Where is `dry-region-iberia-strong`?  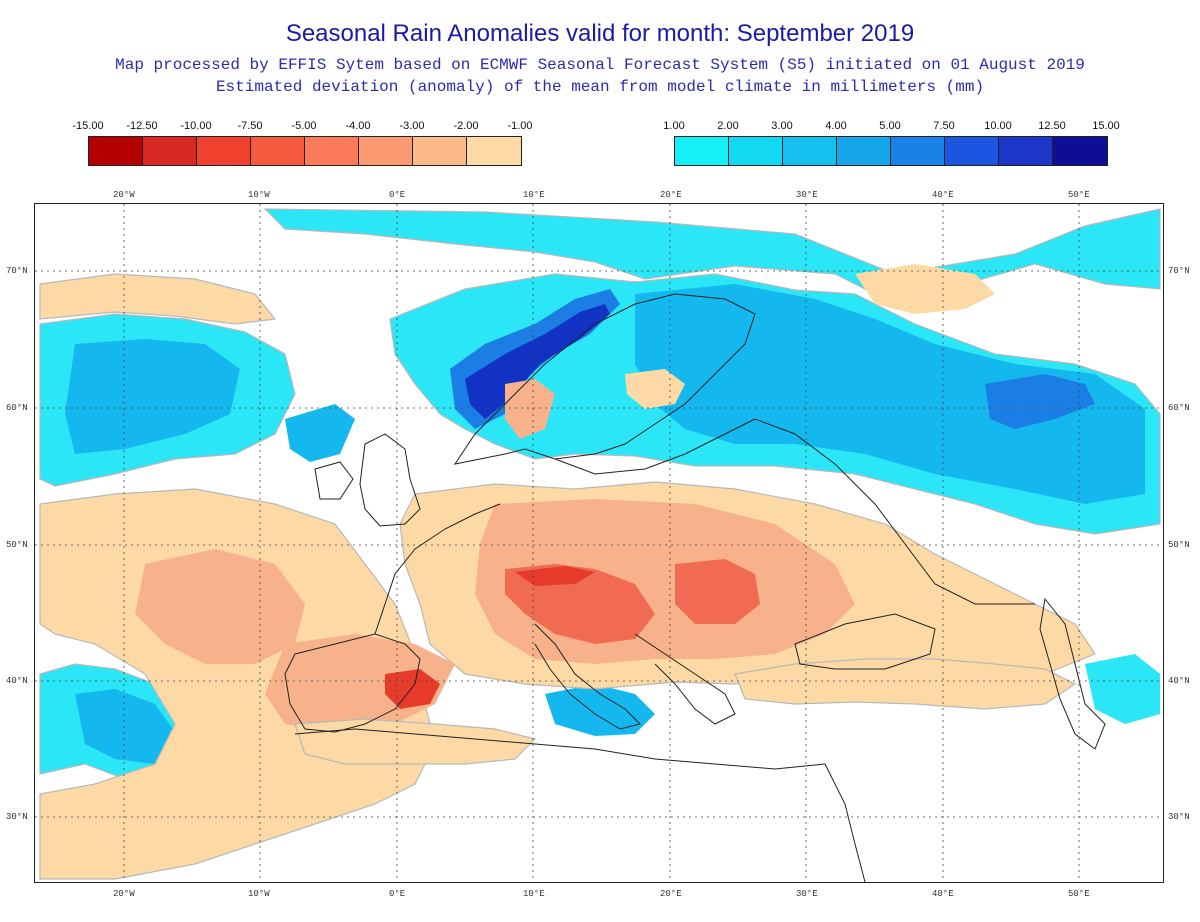
dry-region-iberia-strong is located at coordinates (412, 689).